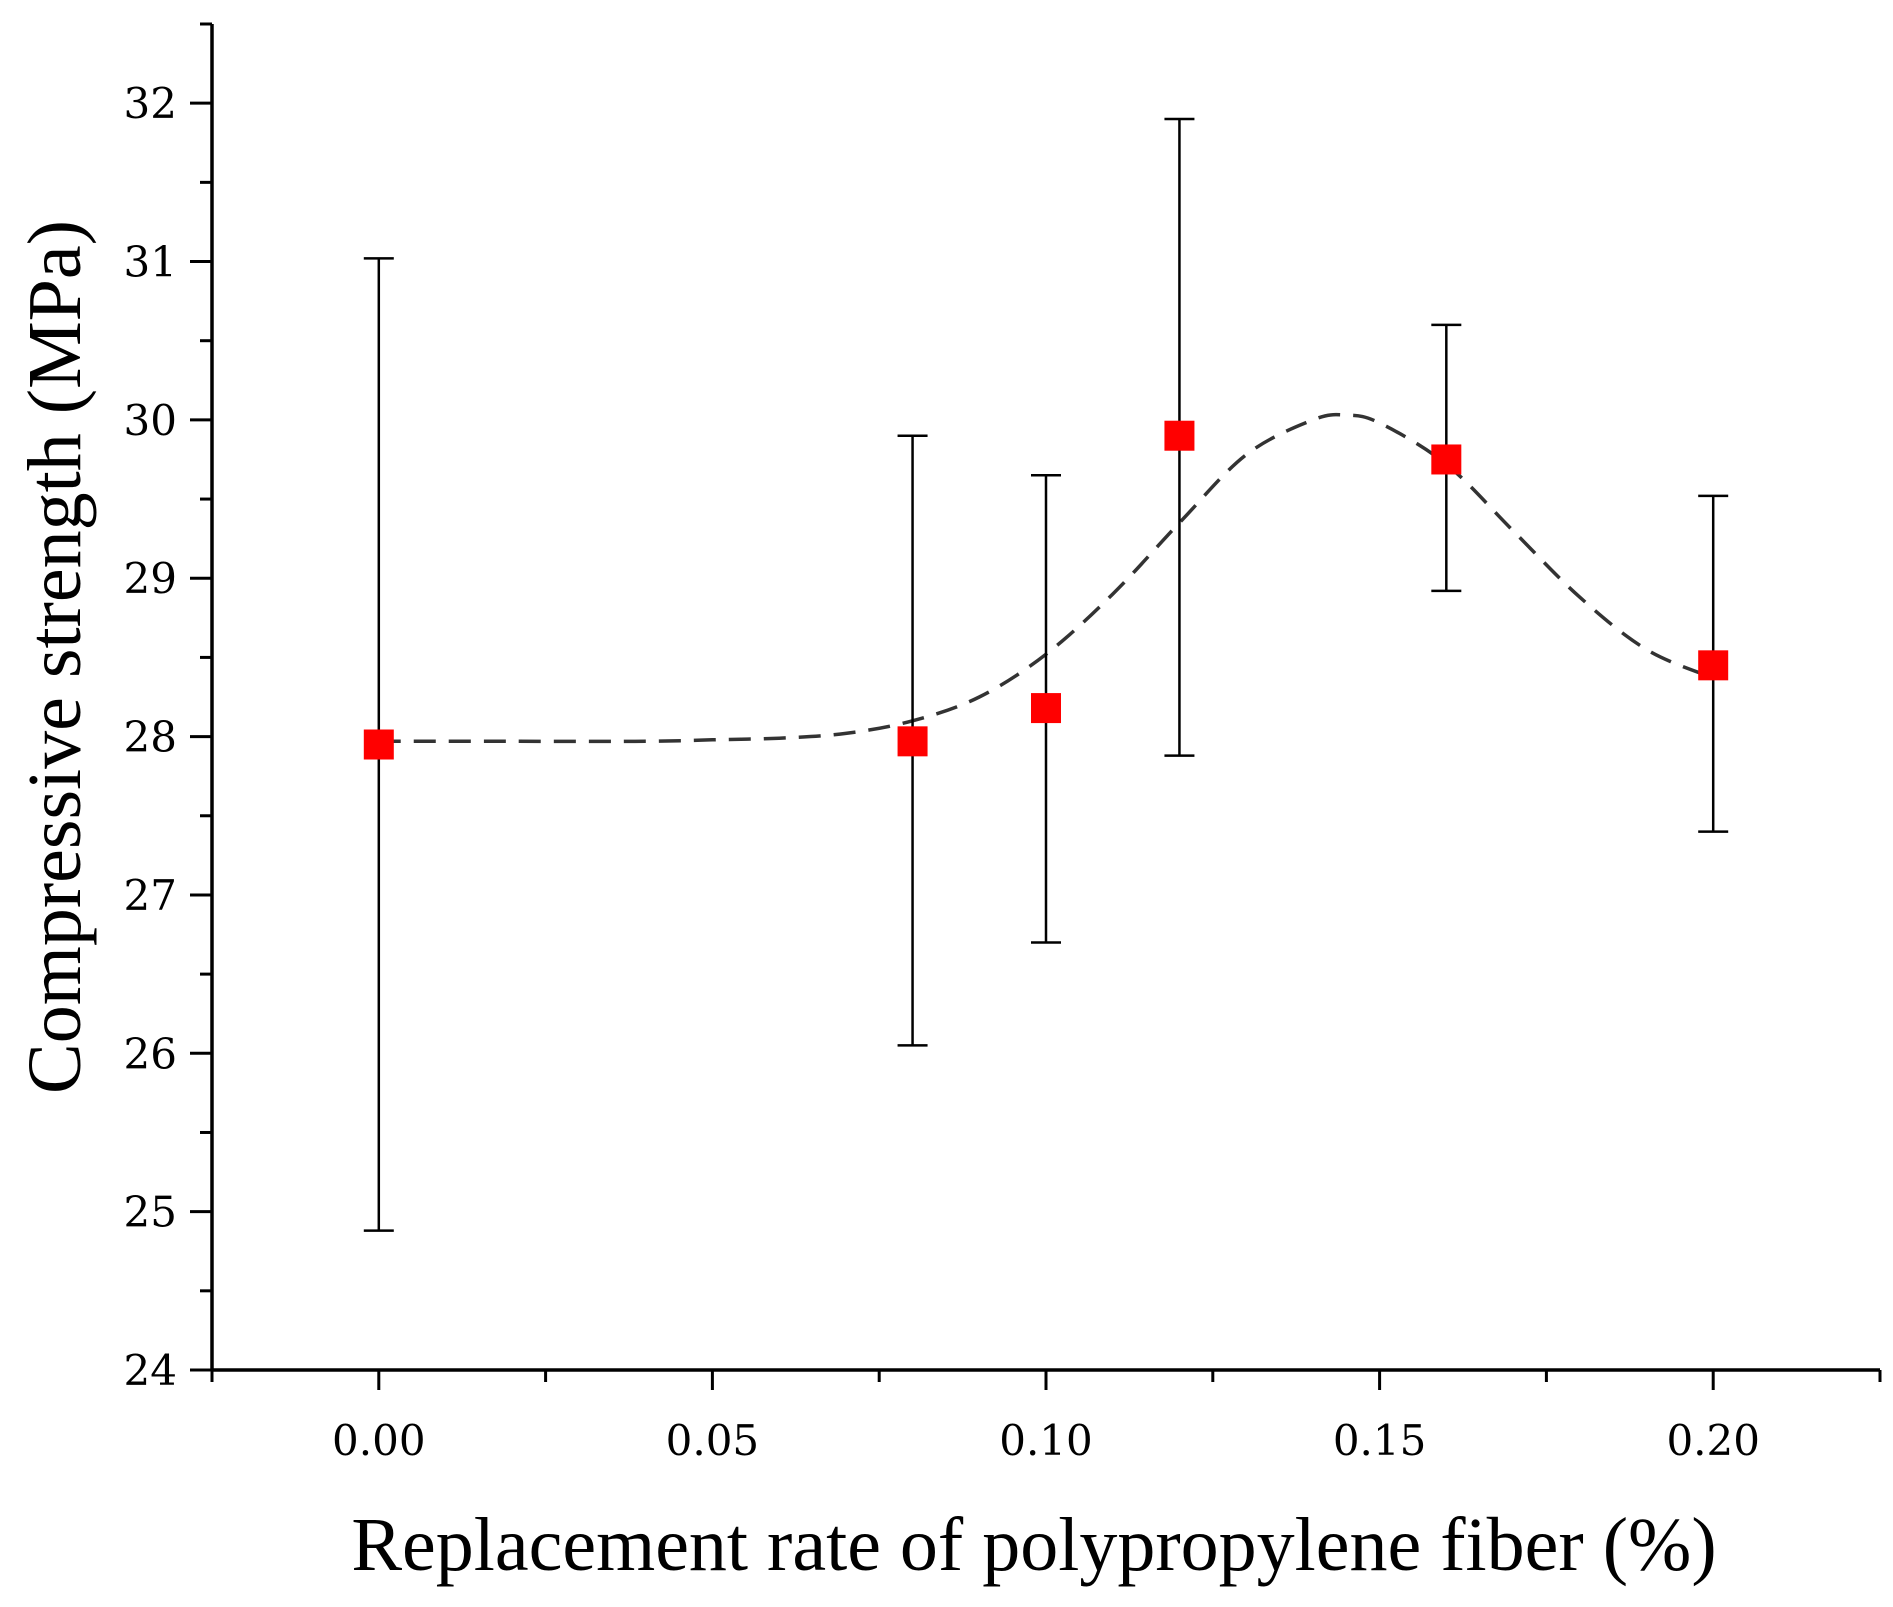  I want to click on x-tick-label: 0.15, so click(1380, 1440).